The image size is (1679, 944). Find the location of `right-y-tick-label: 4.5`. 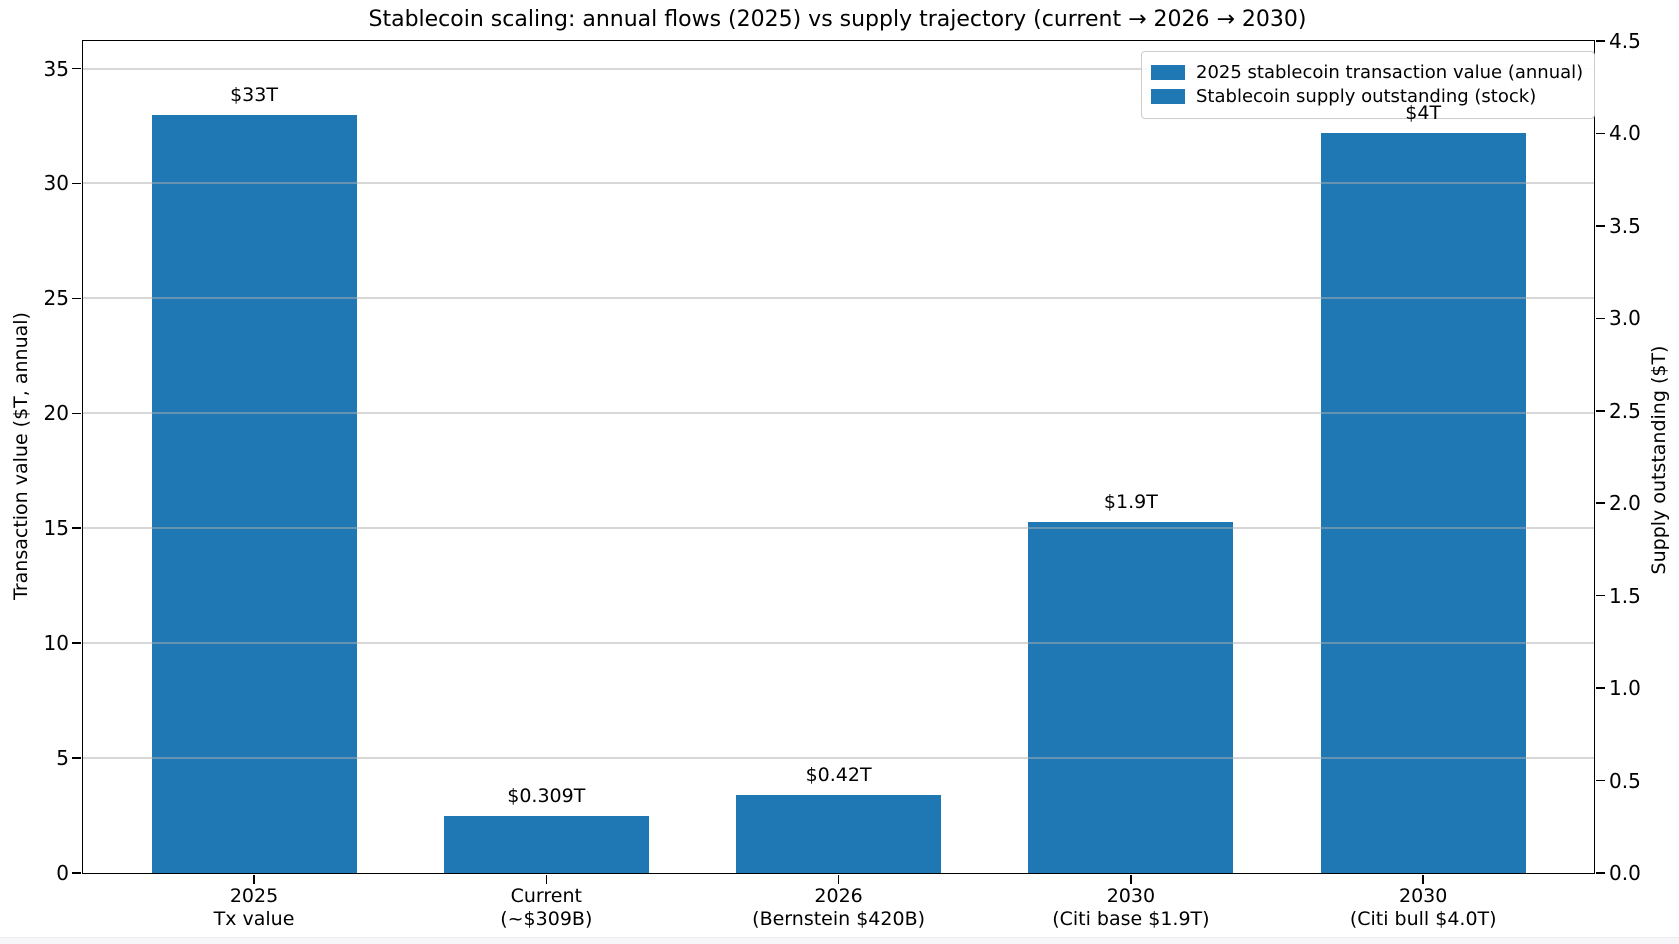

right-y-tick-label: 4.5 is located at coordinates (1625, 41).